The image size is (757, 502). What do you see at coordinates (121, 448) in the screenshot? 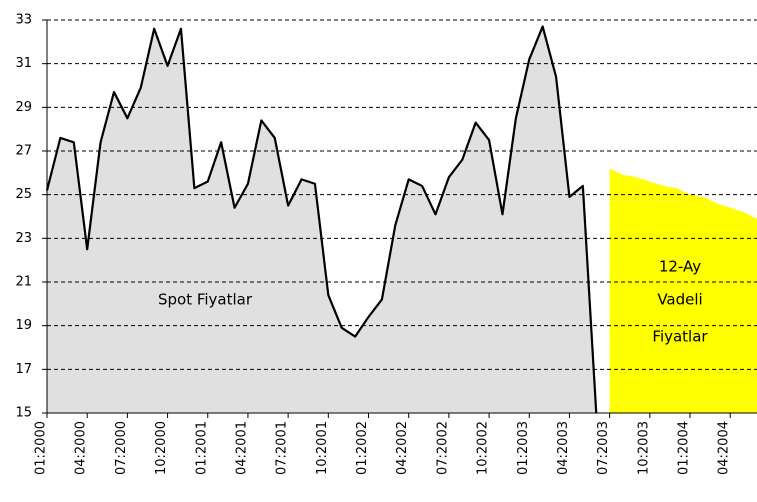
I see `x-tick-label: 07:2000` at bounding box center [121, 448].